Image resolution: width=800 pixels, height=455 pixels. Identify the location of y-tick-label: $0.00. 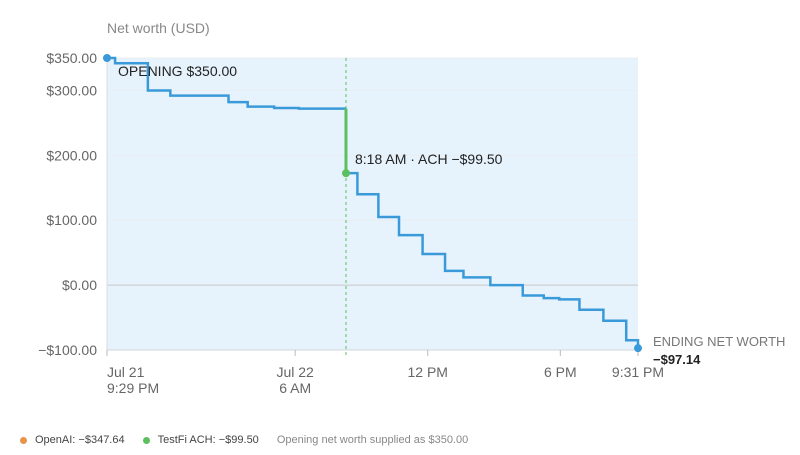
(79, 285).